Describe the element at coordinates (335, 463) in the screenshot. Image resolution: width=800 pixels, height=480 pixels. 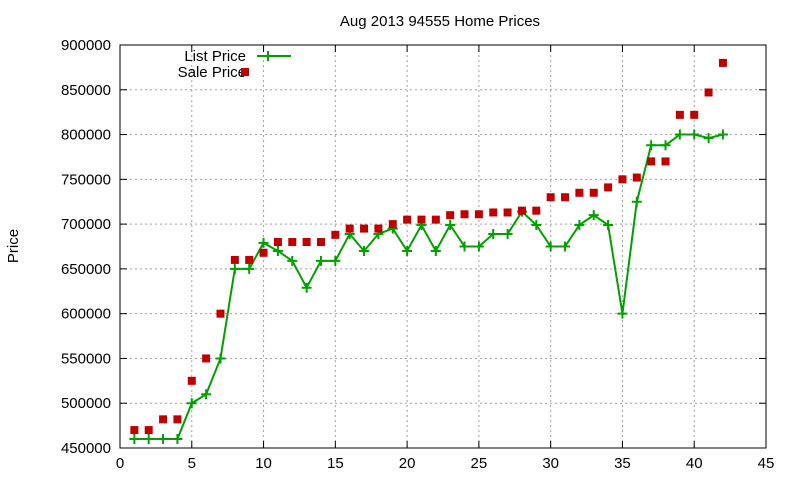
I see `x-tick-label: 15` at that location.